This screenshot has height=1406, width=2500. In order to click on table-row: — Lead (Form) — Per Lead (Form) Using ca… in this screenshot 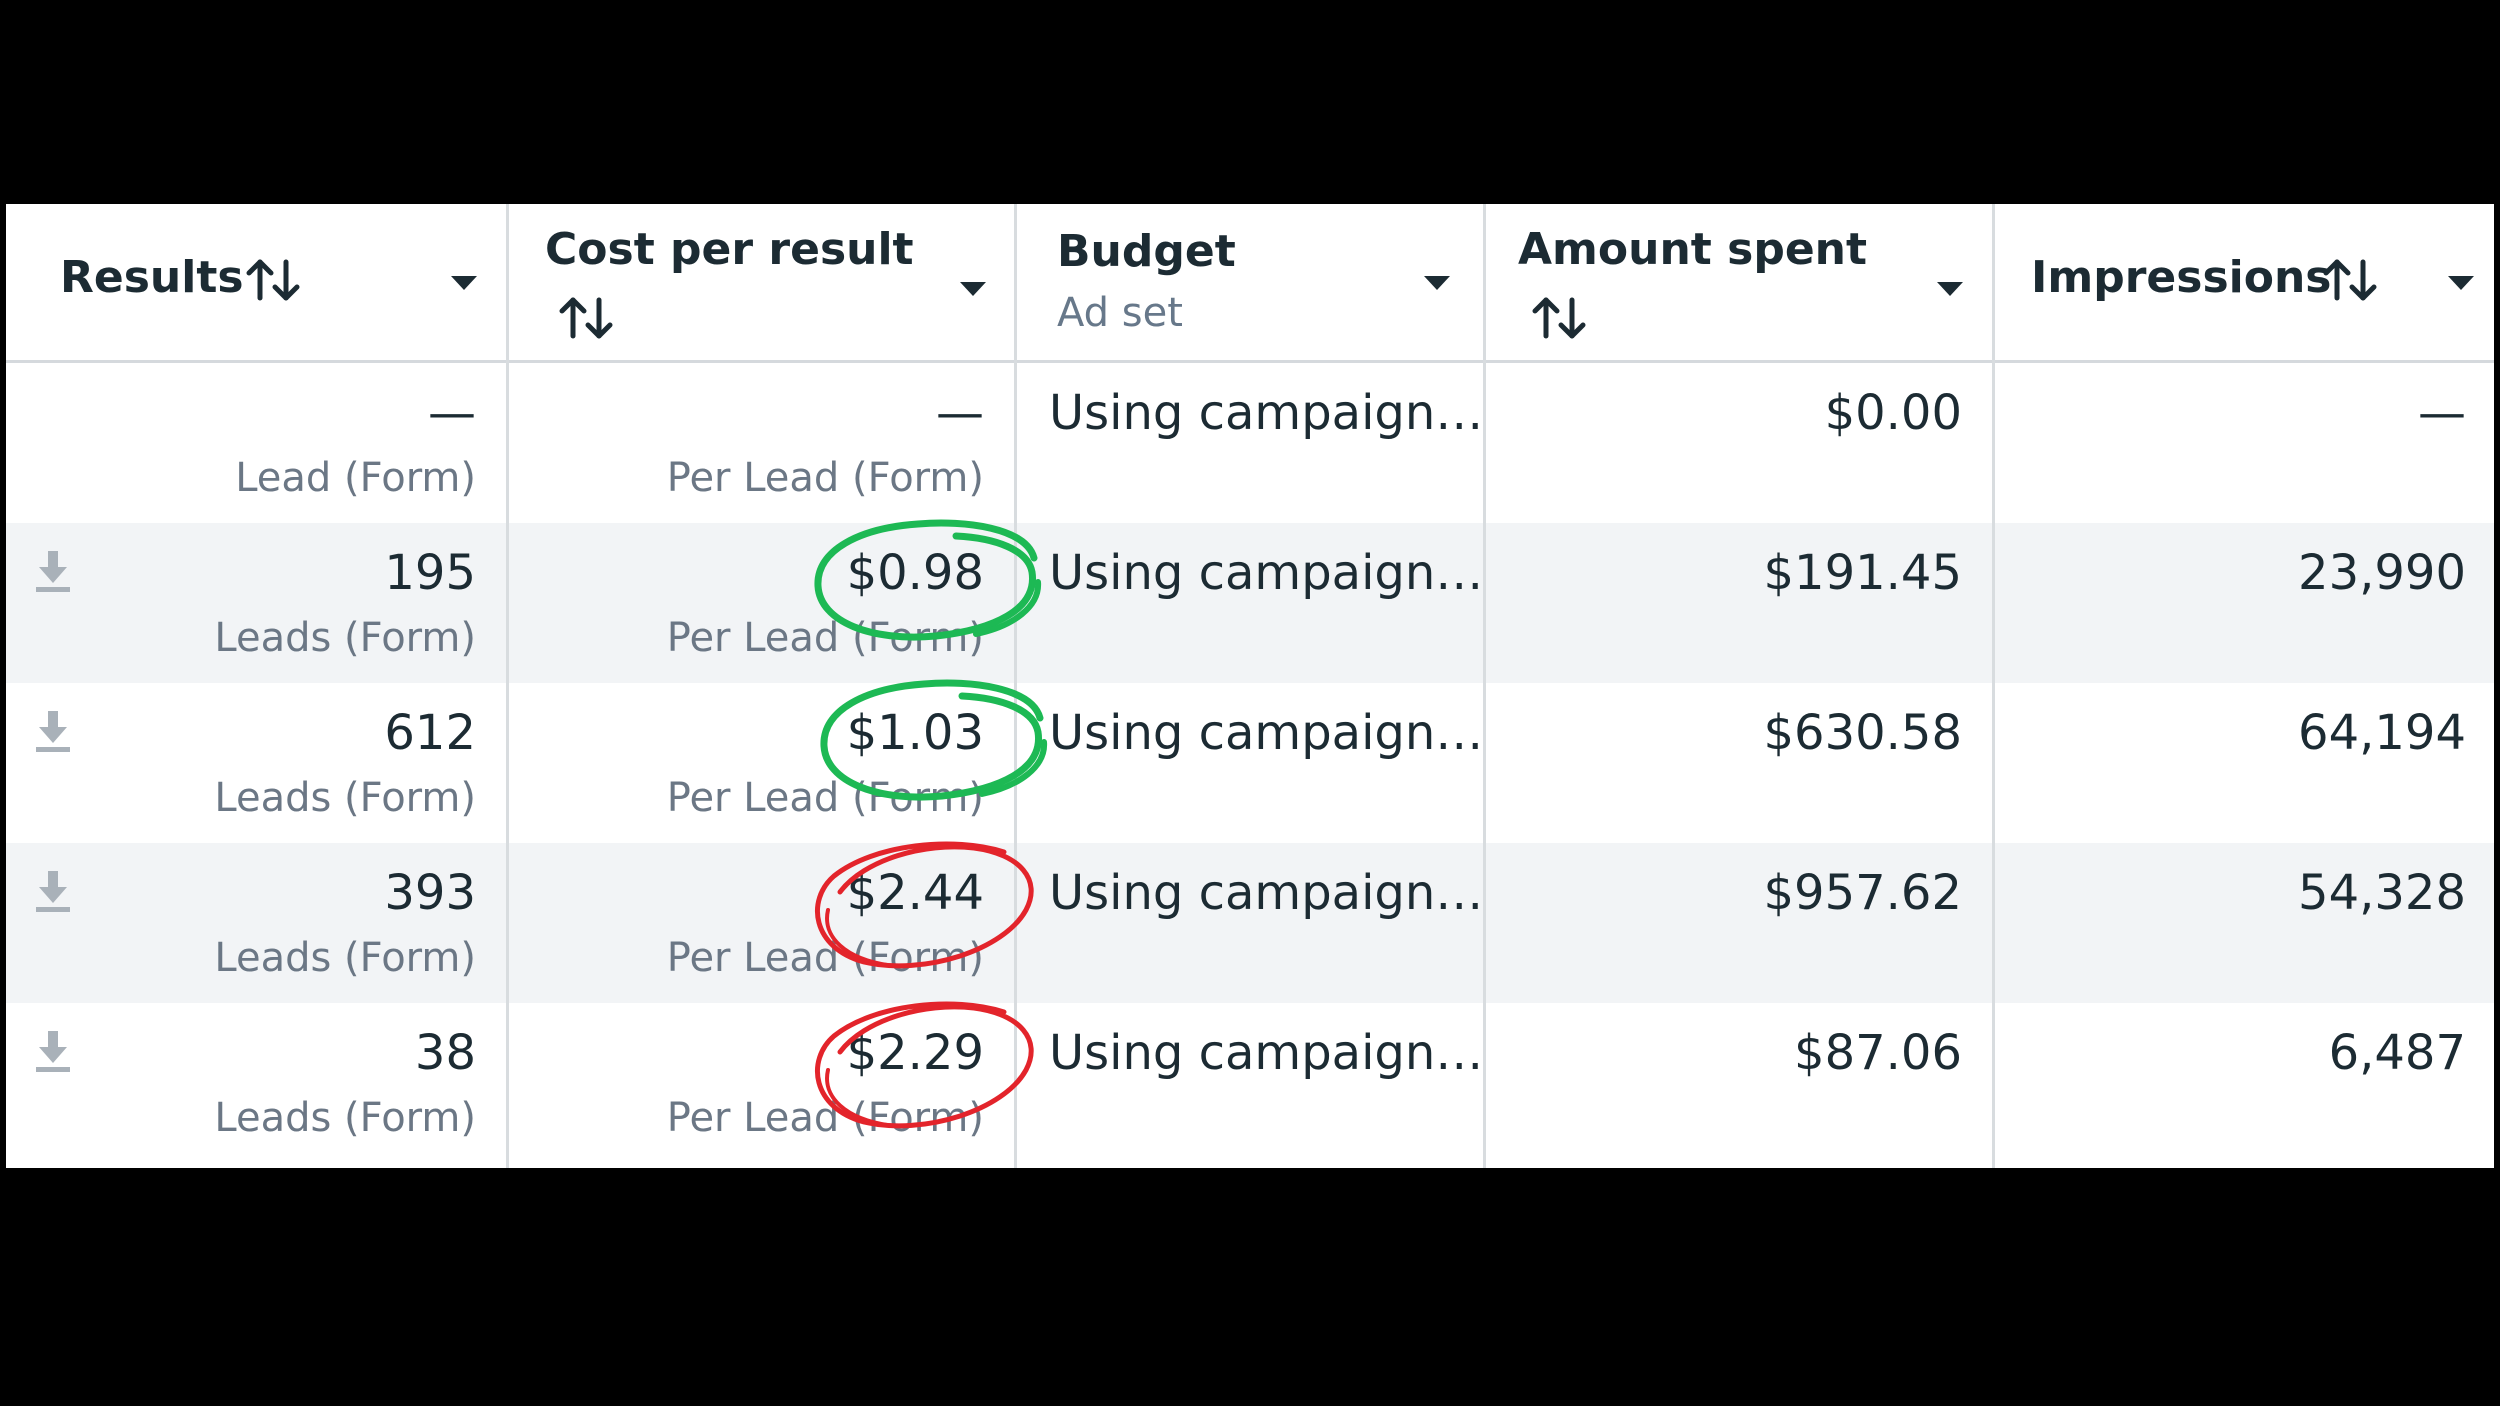, I will do `click(1250, 443)`.